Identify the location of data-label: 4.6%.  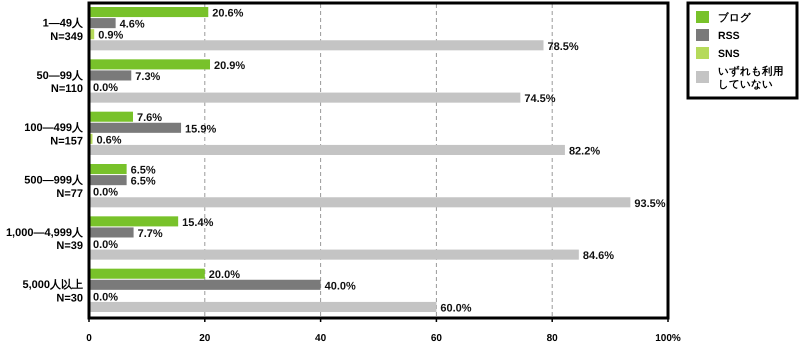
(132, 24).